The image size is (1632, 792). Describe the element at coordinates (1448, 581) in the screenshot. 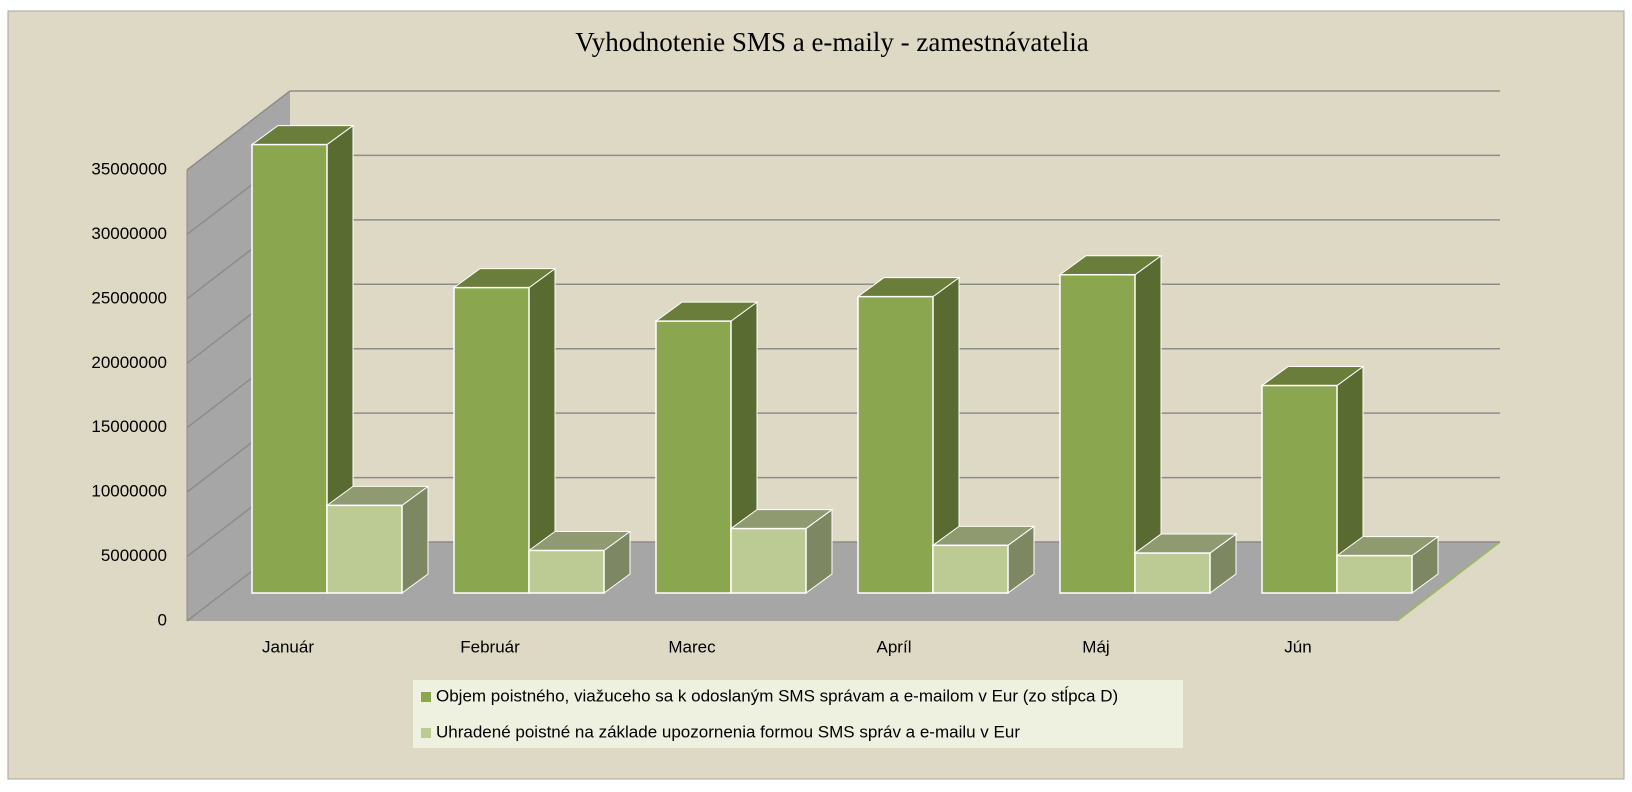

I see `floor-edge` at that location.